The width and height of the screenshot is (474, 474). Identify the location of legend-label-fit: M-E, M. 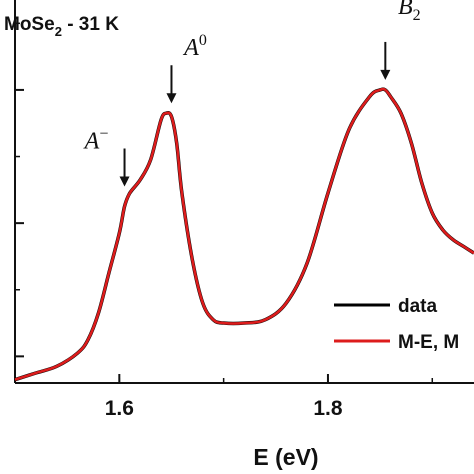
(428, 342).